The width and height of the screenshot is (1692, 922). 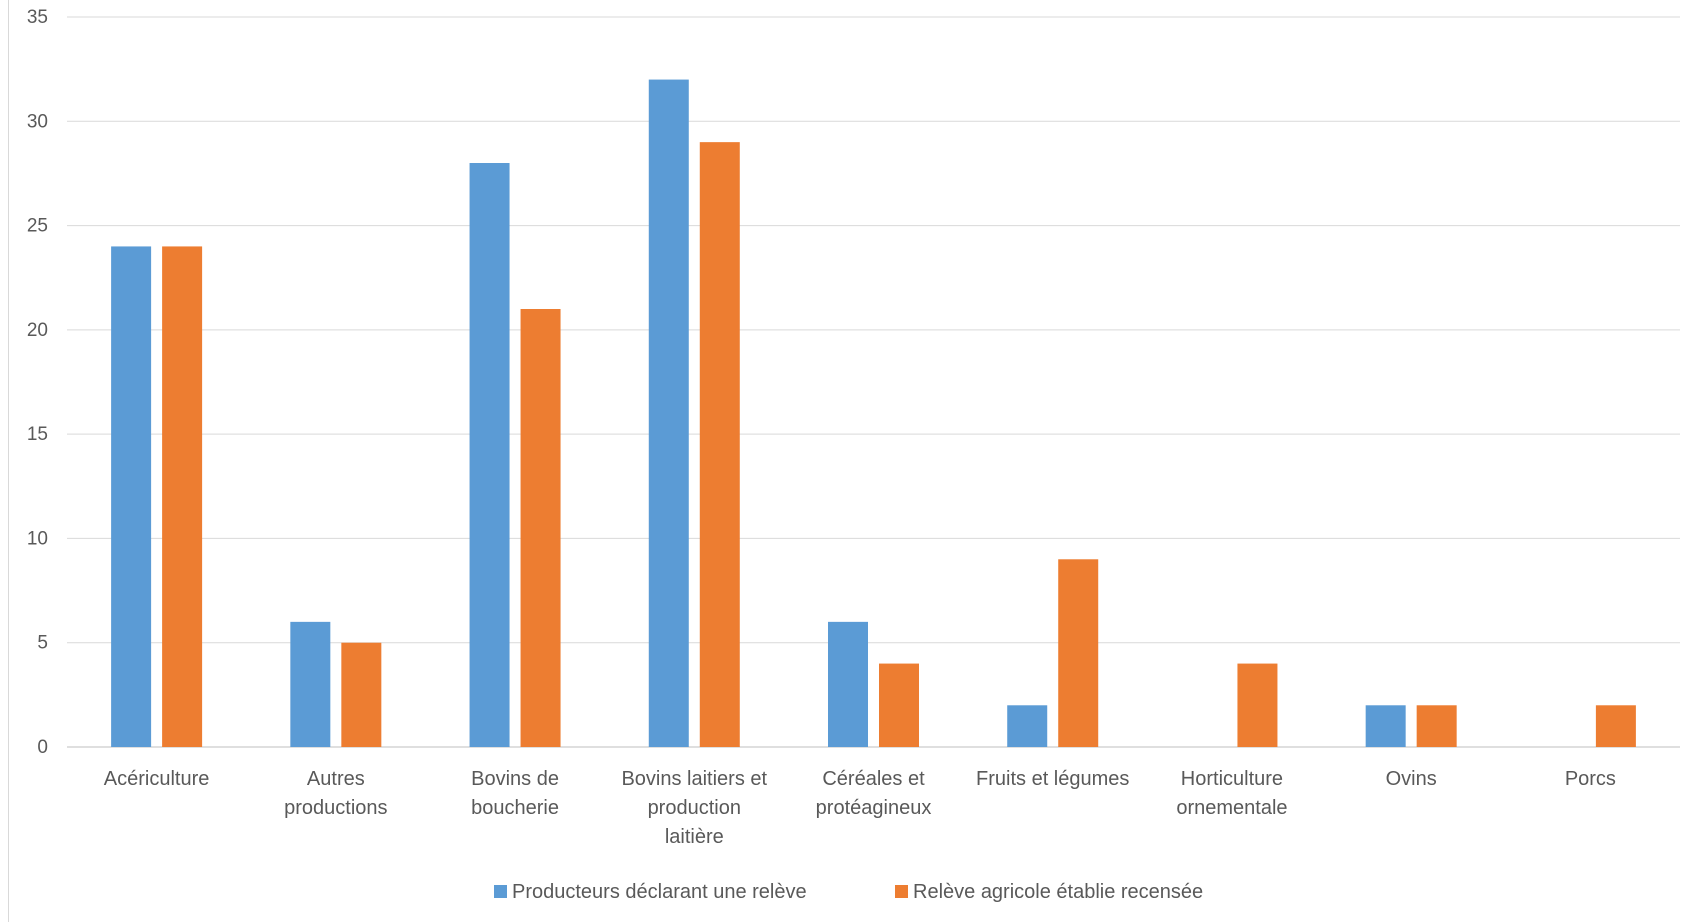 I want to click on y-tick-label: 0, so click(x=42, y=747).